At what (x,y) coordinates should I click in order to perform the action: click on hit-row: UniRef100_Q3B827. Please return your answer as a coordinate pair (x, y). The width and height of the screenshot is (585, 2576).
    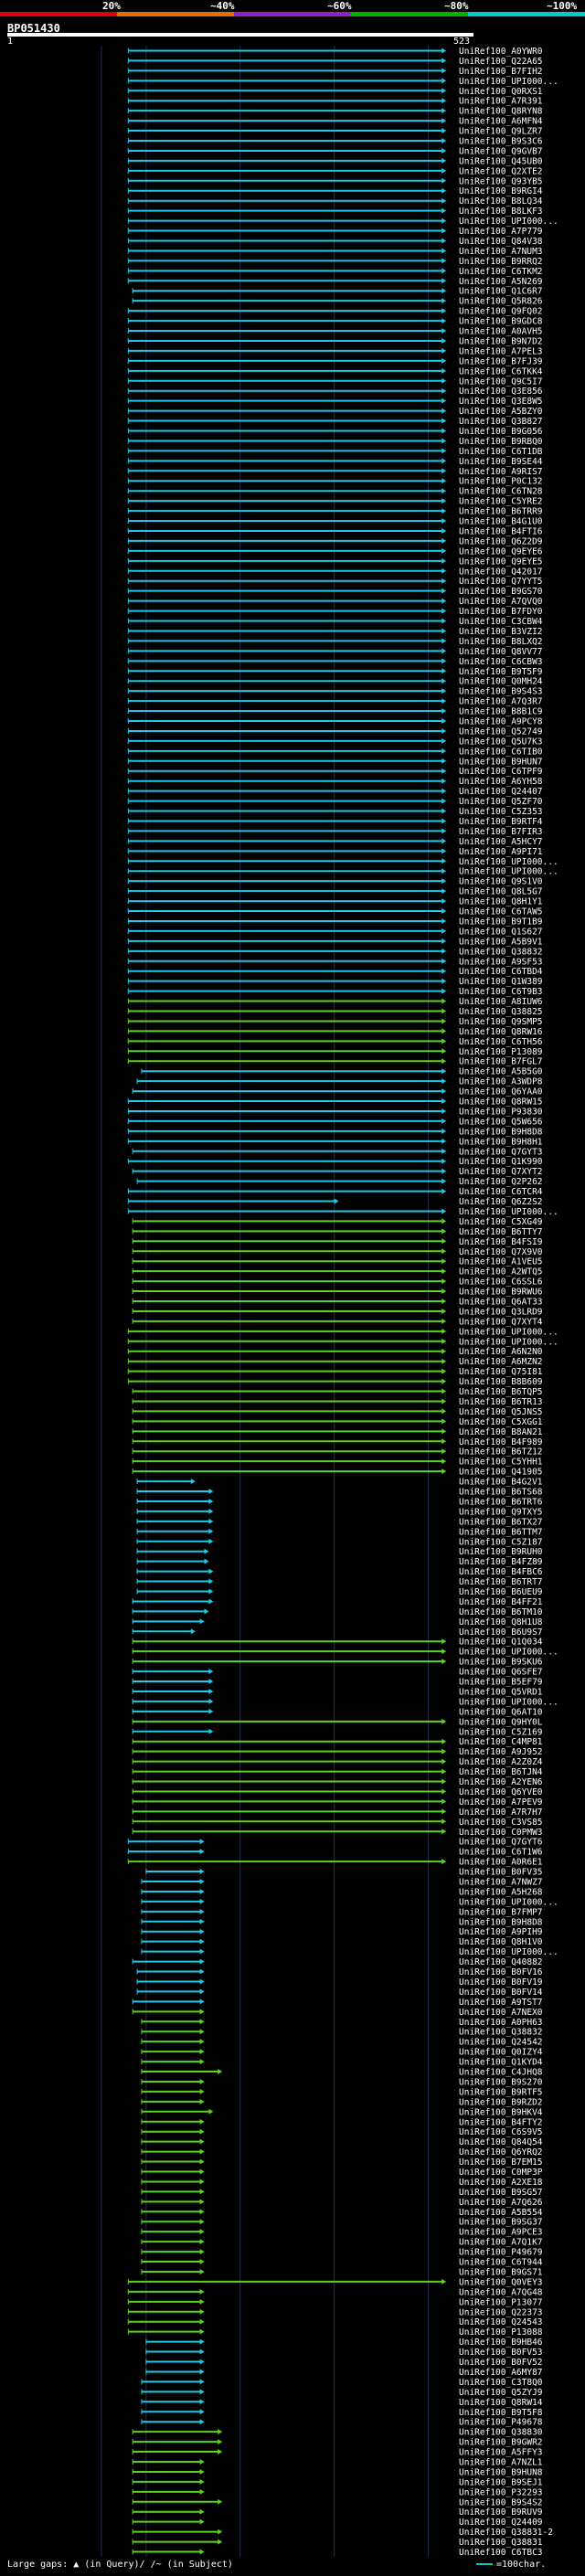
    Looking at the image, I should click on (335, 422).